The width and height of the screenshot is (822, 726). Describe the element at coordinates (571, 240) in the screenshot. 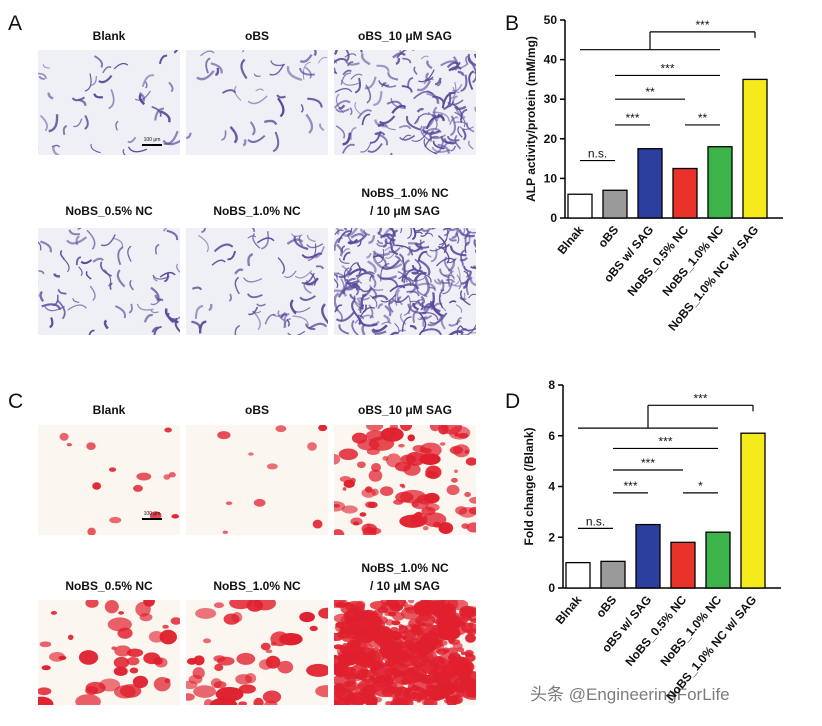

I see `x-tick-label: Blnak` at that location.